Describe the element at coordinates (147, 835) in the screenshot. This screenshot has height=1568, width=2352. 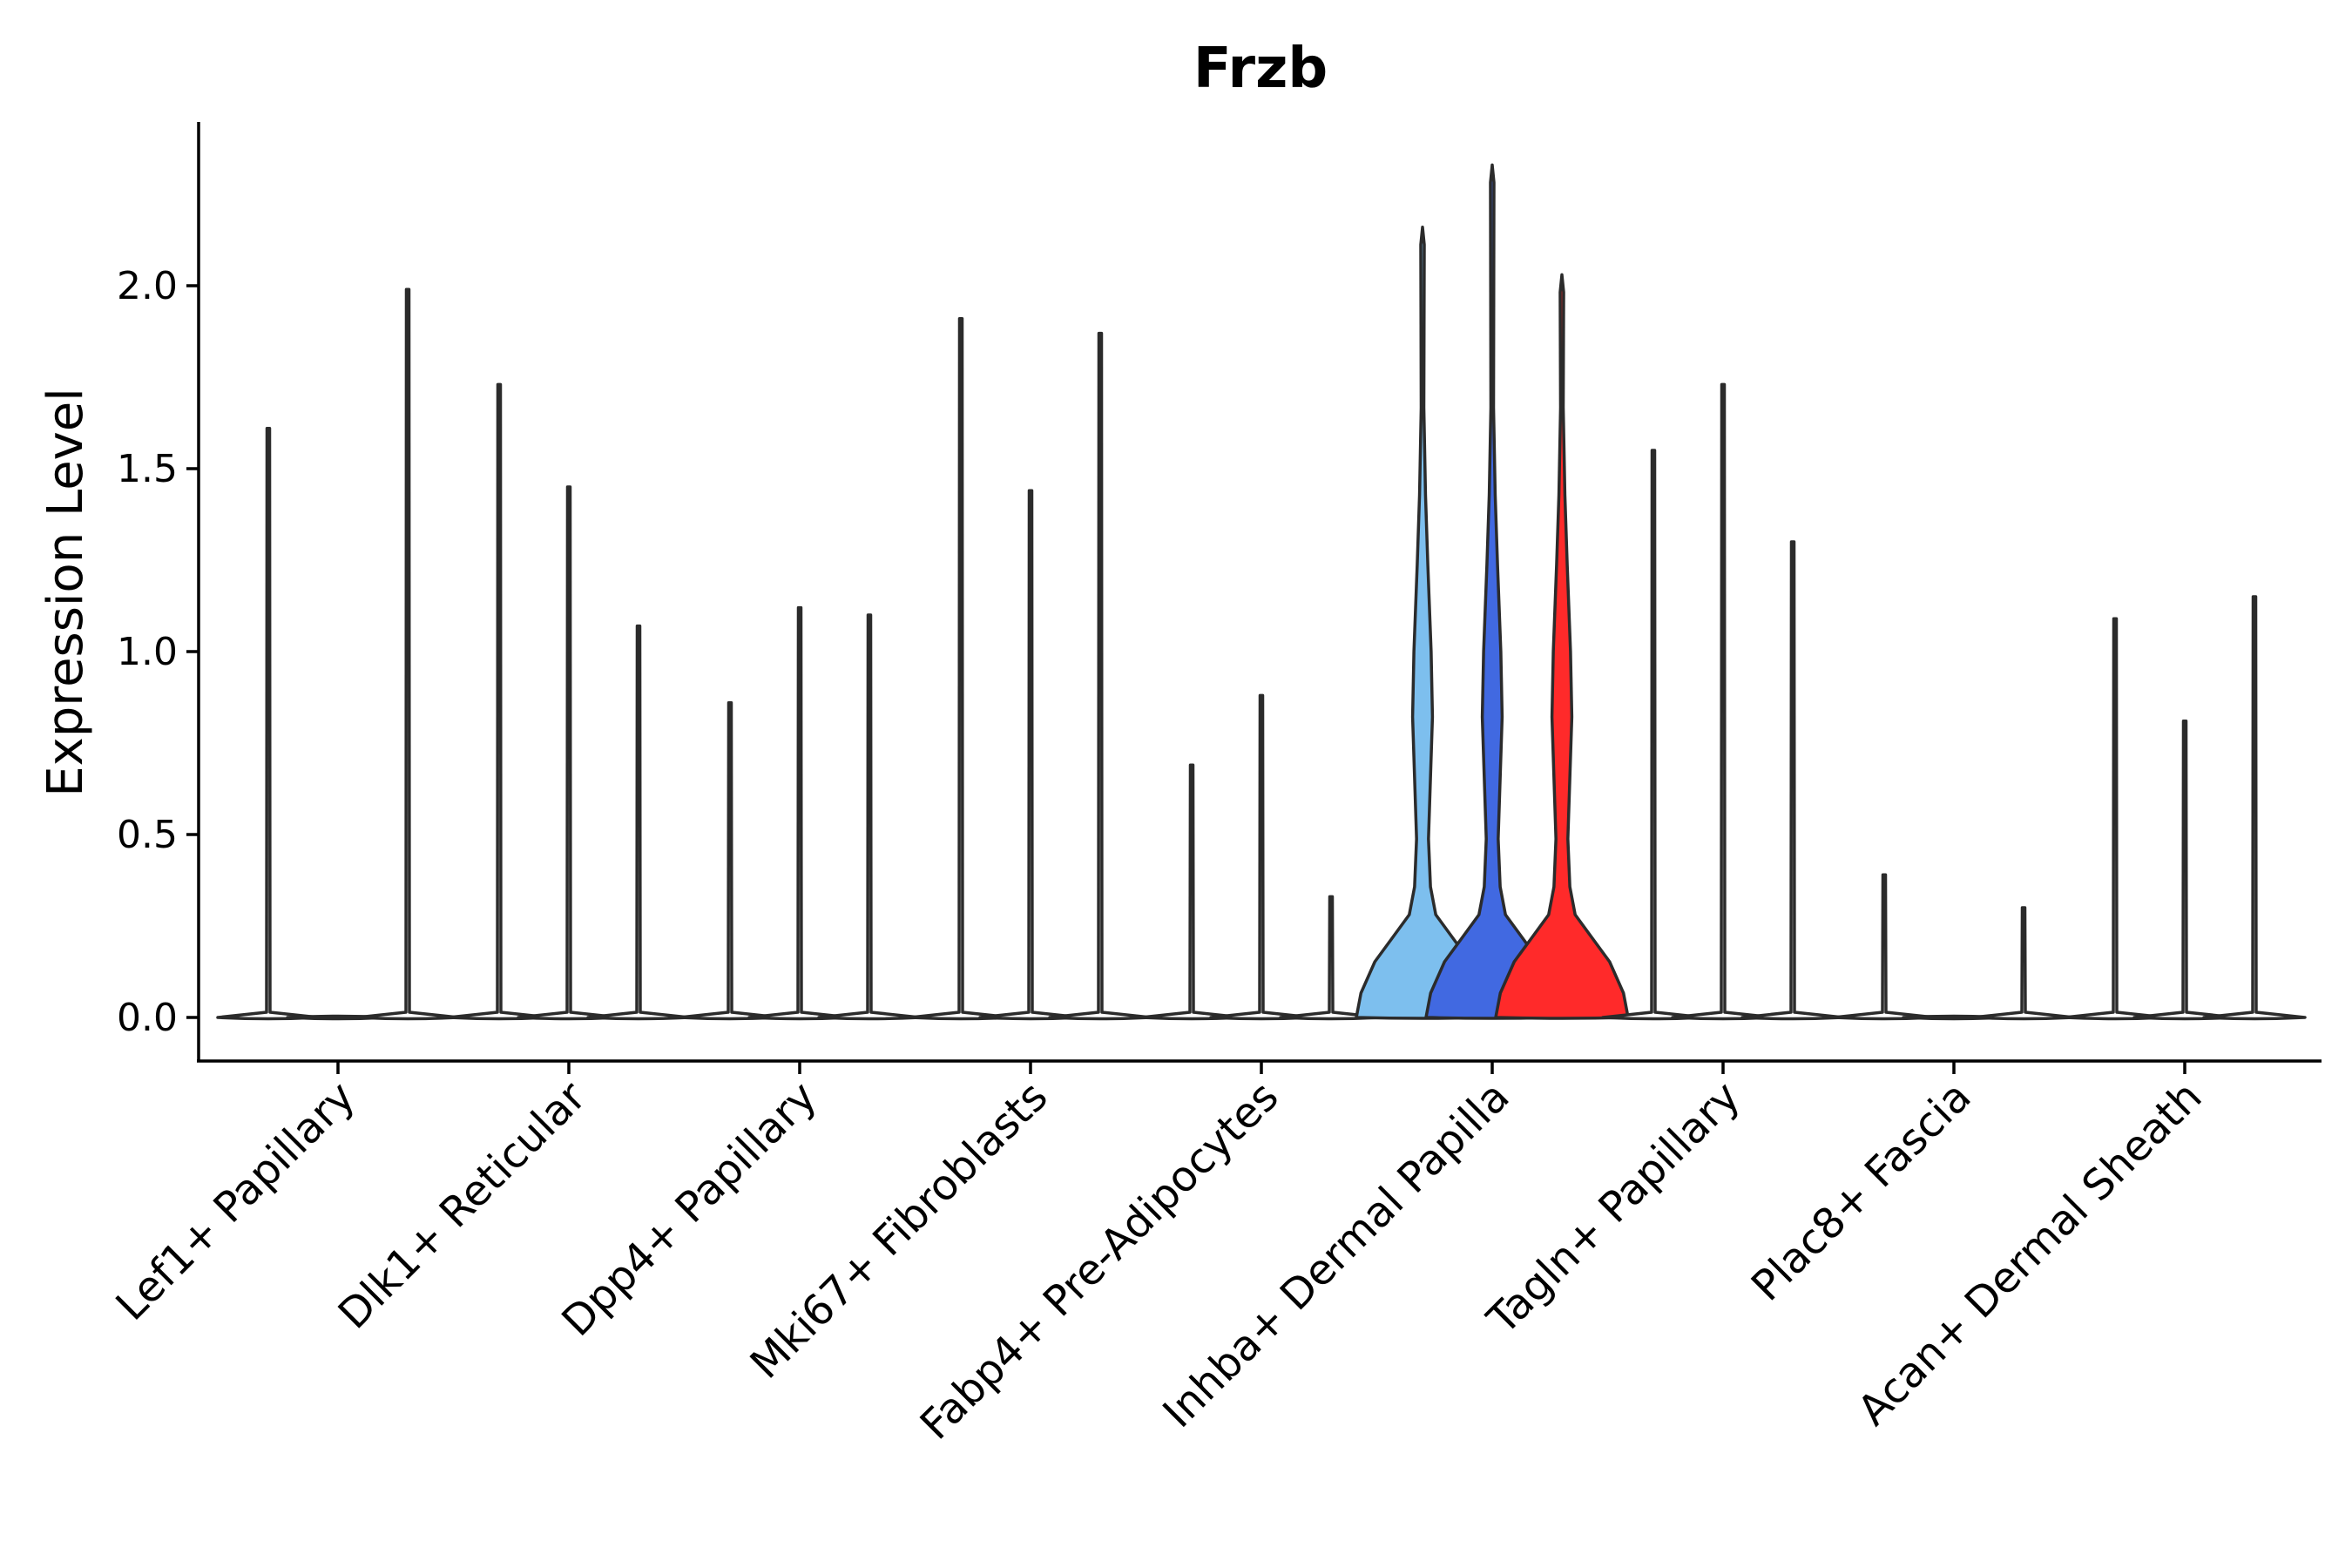
I see `y-tick-label: 0.5` at that location.